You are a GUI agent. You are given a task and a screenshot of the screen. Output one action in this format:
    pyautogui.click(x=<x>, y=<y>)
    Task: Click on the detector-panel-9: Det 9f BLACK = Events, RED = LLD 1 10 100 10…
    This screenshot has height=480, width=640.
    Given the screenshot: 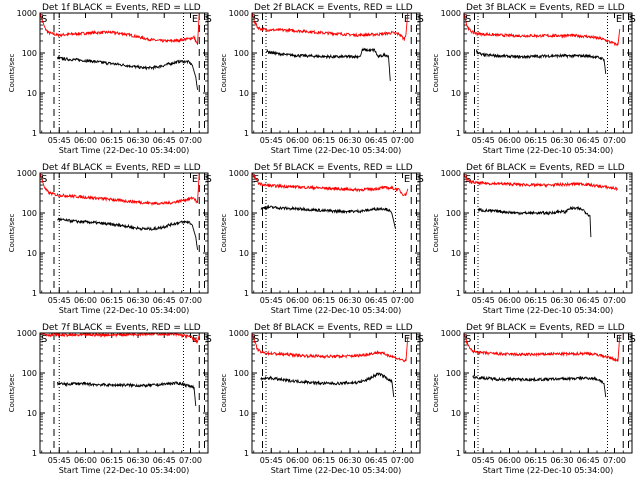 What is the action you would take?
    pyautogui.click(x=534, y=399)
    